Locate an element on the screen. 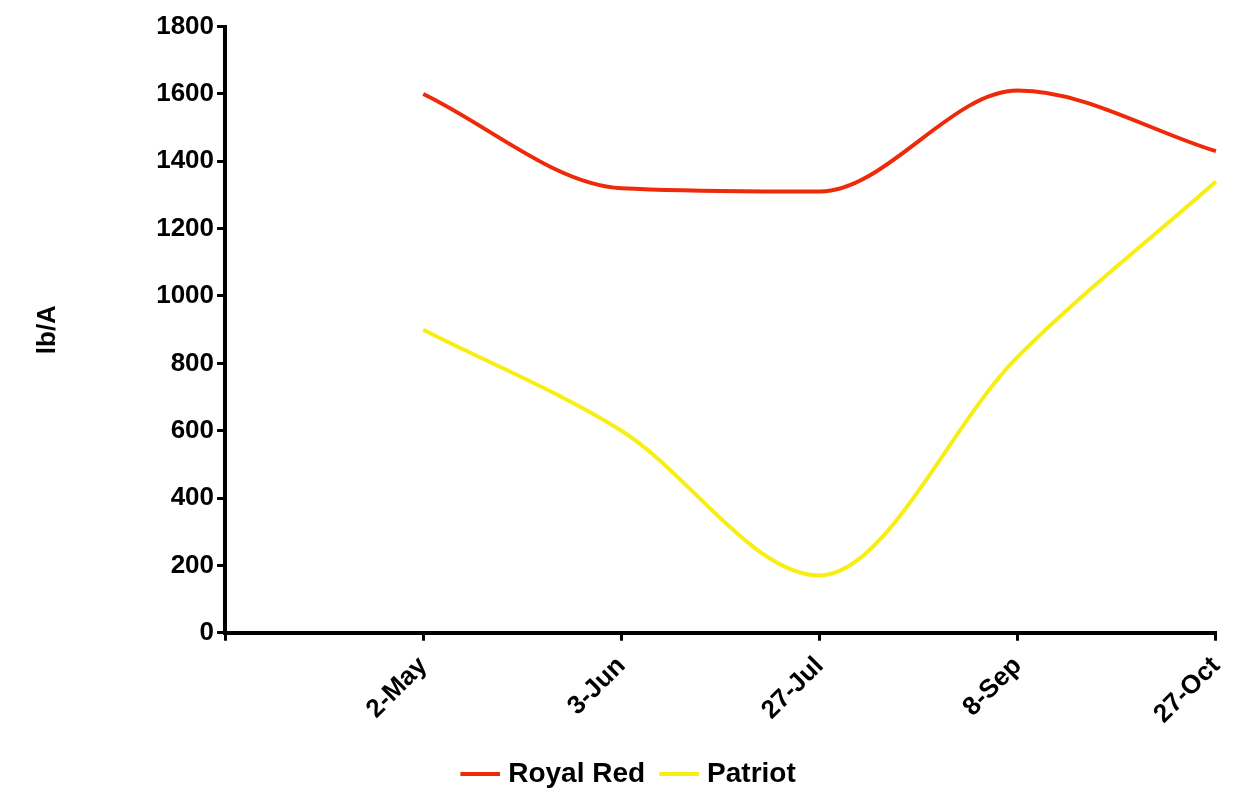 Image resolution: width=1259 pixels, height=809 pixels. y-tick-label: 1400 is located at coordinates (185, 159).